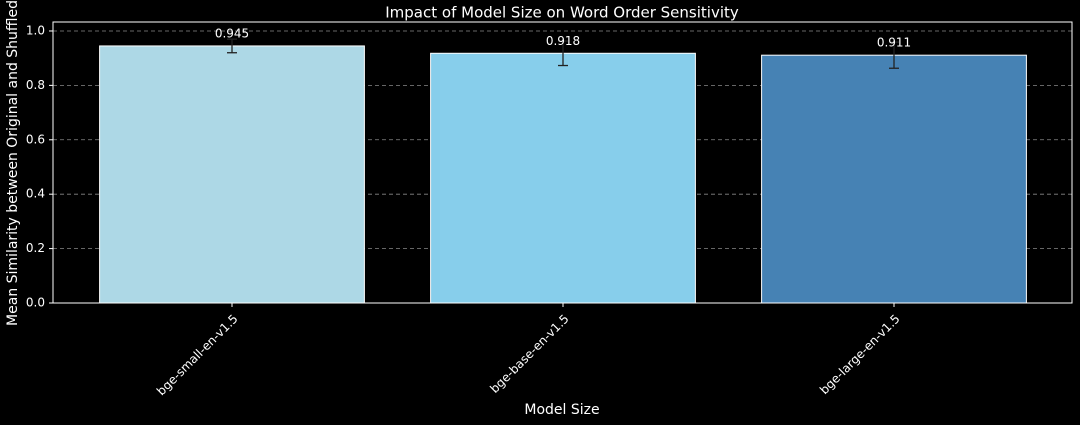  I want to click on y-tick-label: 0.0, so click(35, 303).